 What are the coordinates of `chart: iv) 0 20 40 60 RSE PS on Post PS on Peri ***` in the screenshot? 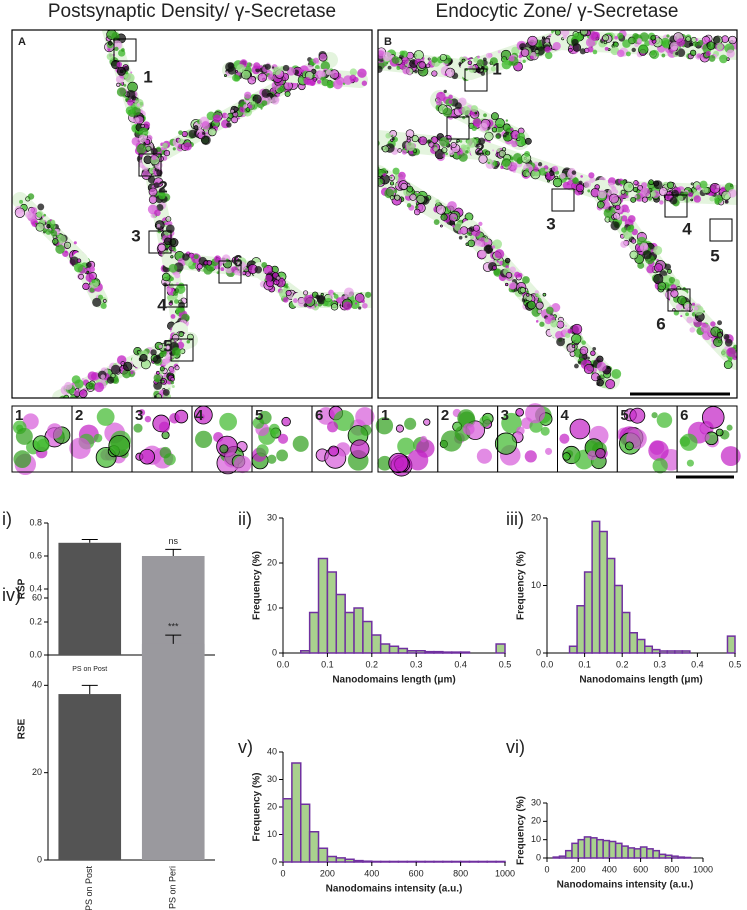 It's located at (108, 747).